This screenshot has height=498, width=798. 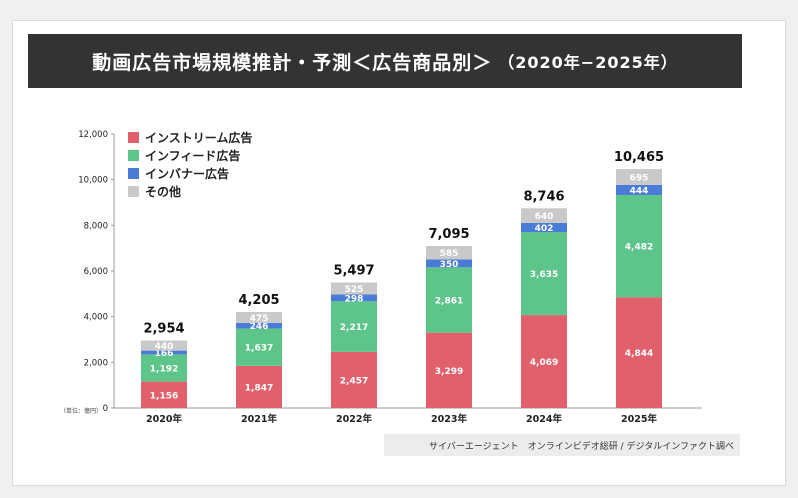 I want to click on data-label: 695, so click(x=639, y=178).